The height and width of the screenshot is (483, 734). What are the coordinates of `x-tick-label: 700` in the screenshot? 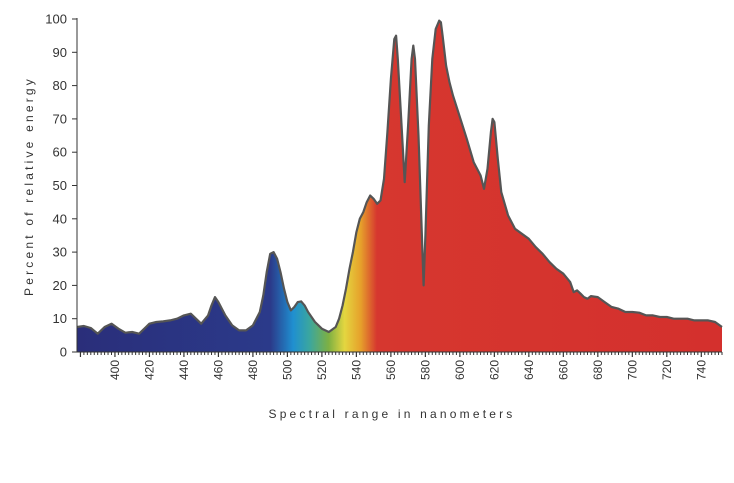 It's located at (632, 370).